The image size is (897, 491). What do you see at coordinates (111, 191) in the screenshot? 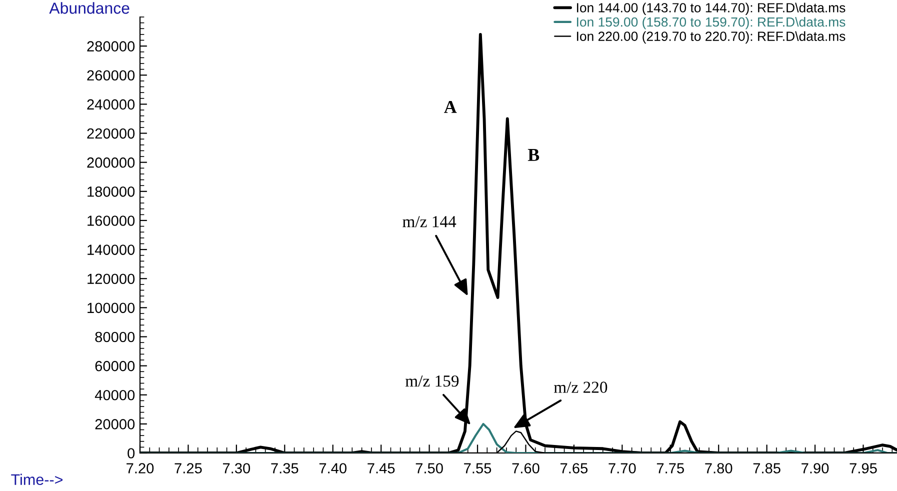
I see `y-tick-label: 180000` at bounding box center [111, 191].